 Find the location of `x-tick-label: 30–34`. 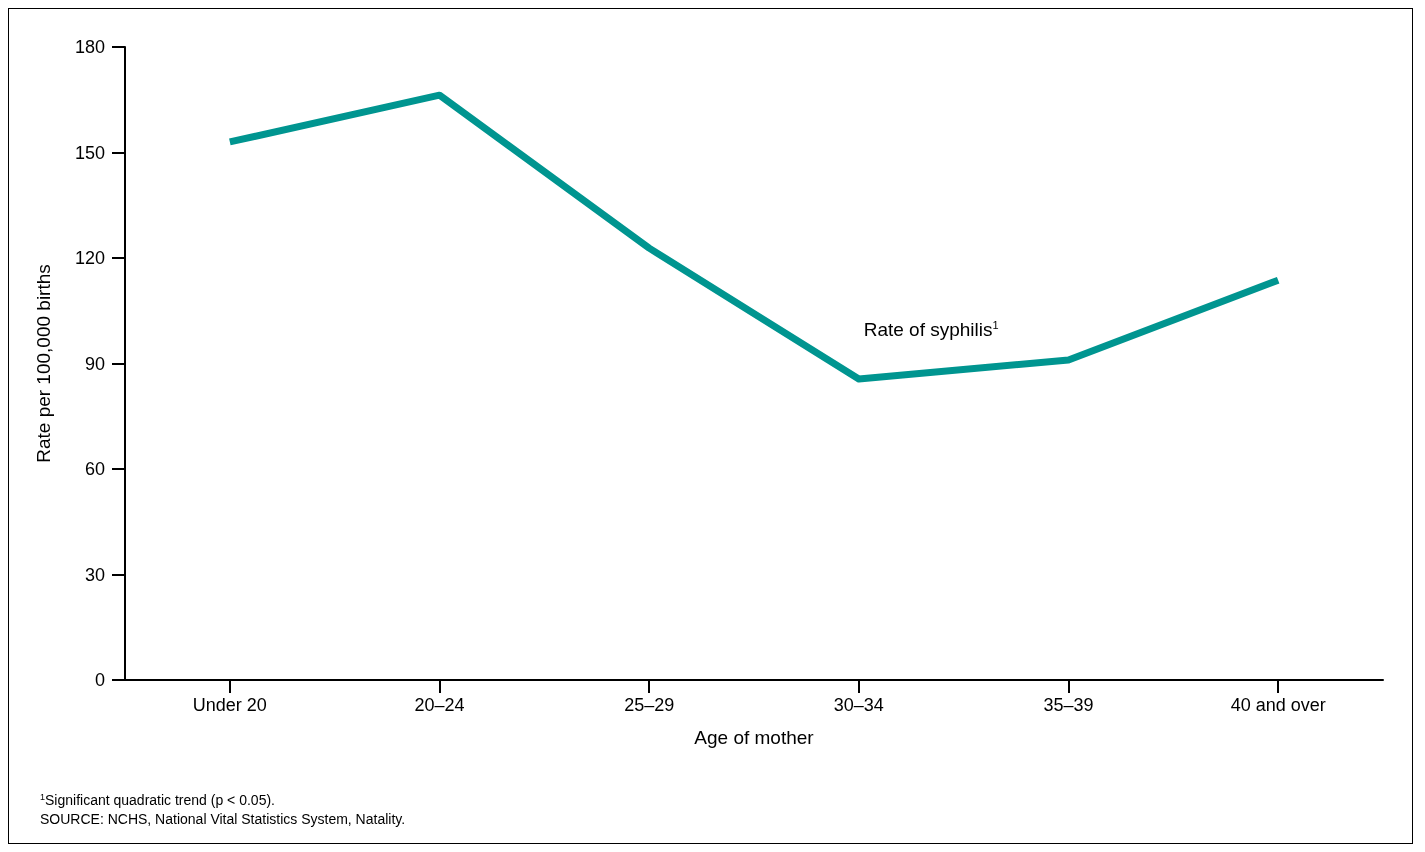

x-tick-label: 30–34 is located at coordinates (858, 705).